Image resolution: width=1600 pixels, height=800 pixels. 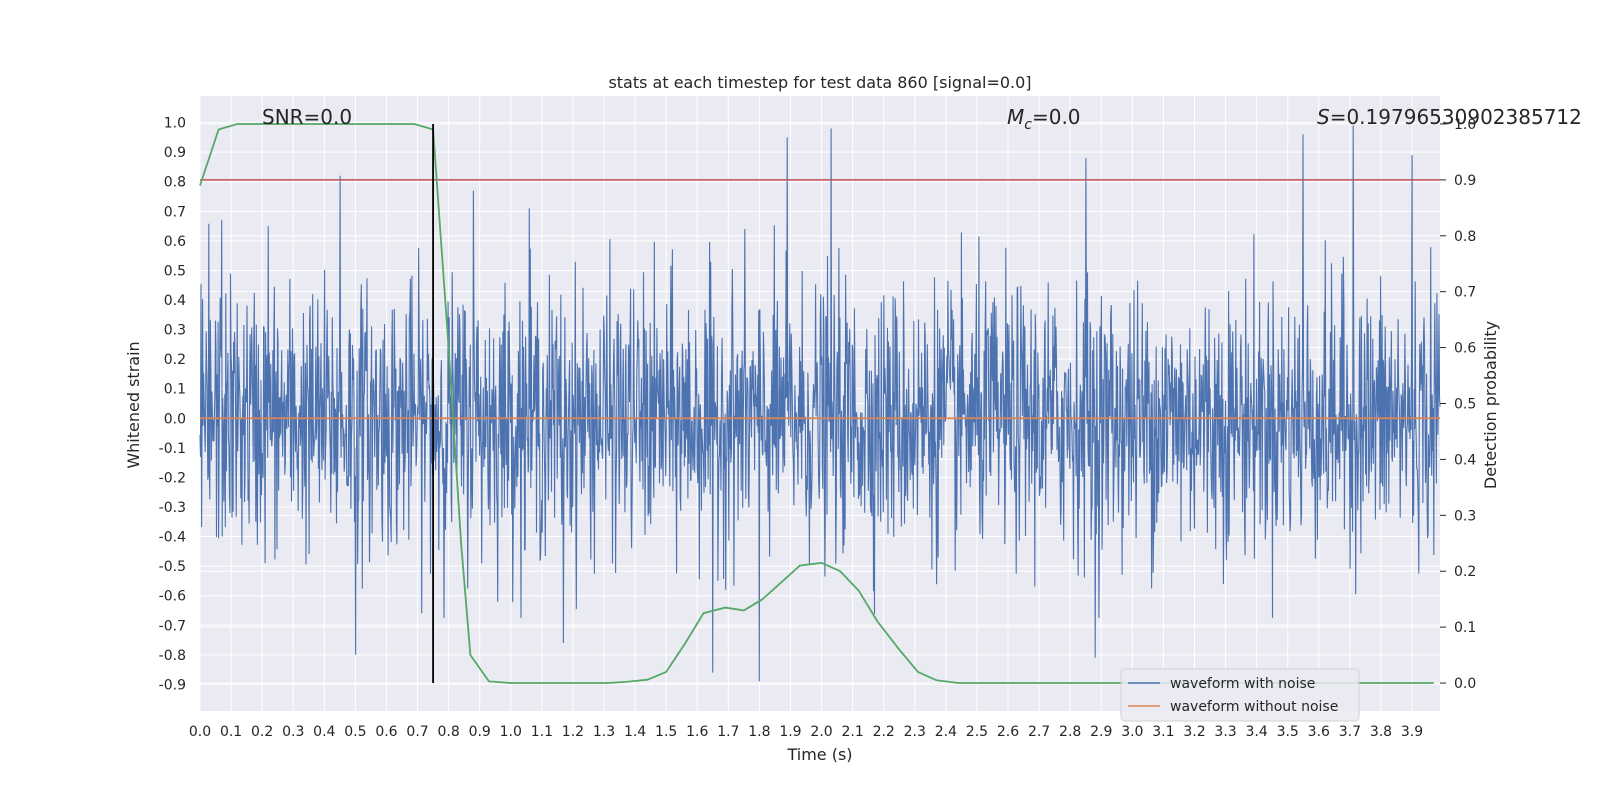 I want to click on y2-tick-label: 0.4, so click(x=1465, y=460).